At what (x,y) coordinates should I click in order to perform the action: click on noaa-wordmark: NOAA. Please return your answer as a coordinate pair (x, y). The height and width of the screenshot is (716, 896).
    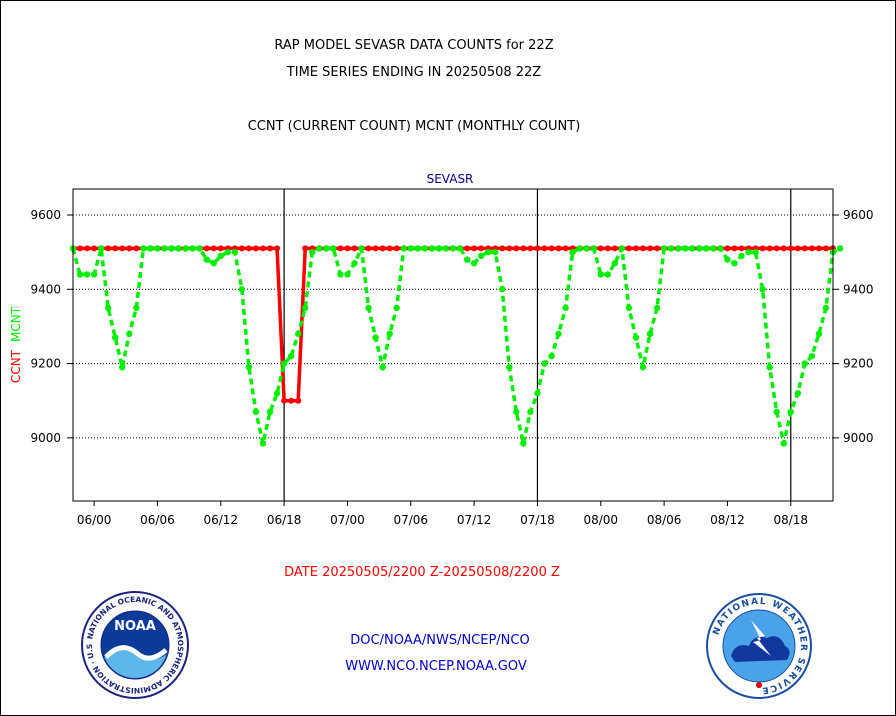
    Looking at the image, I should click on (135, 626).